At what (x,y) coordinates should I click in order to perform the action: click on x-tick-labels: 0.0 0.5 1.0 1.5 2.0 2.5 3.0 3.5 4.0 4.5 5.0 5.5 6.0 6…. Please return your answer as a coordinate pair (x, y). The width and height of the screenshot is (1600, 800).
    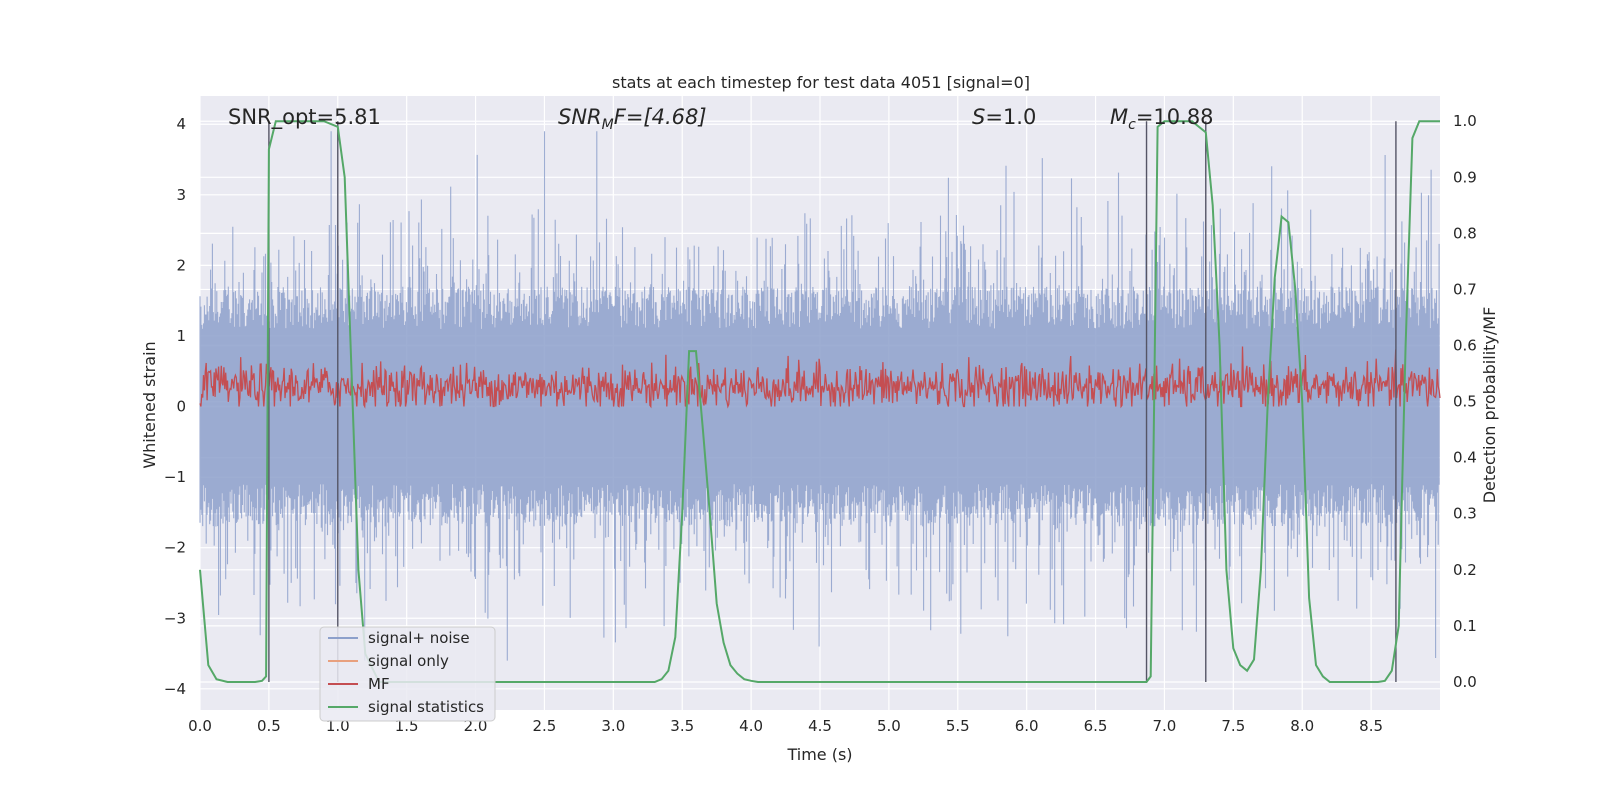
    Looking at the image, I should click on (785, 726).